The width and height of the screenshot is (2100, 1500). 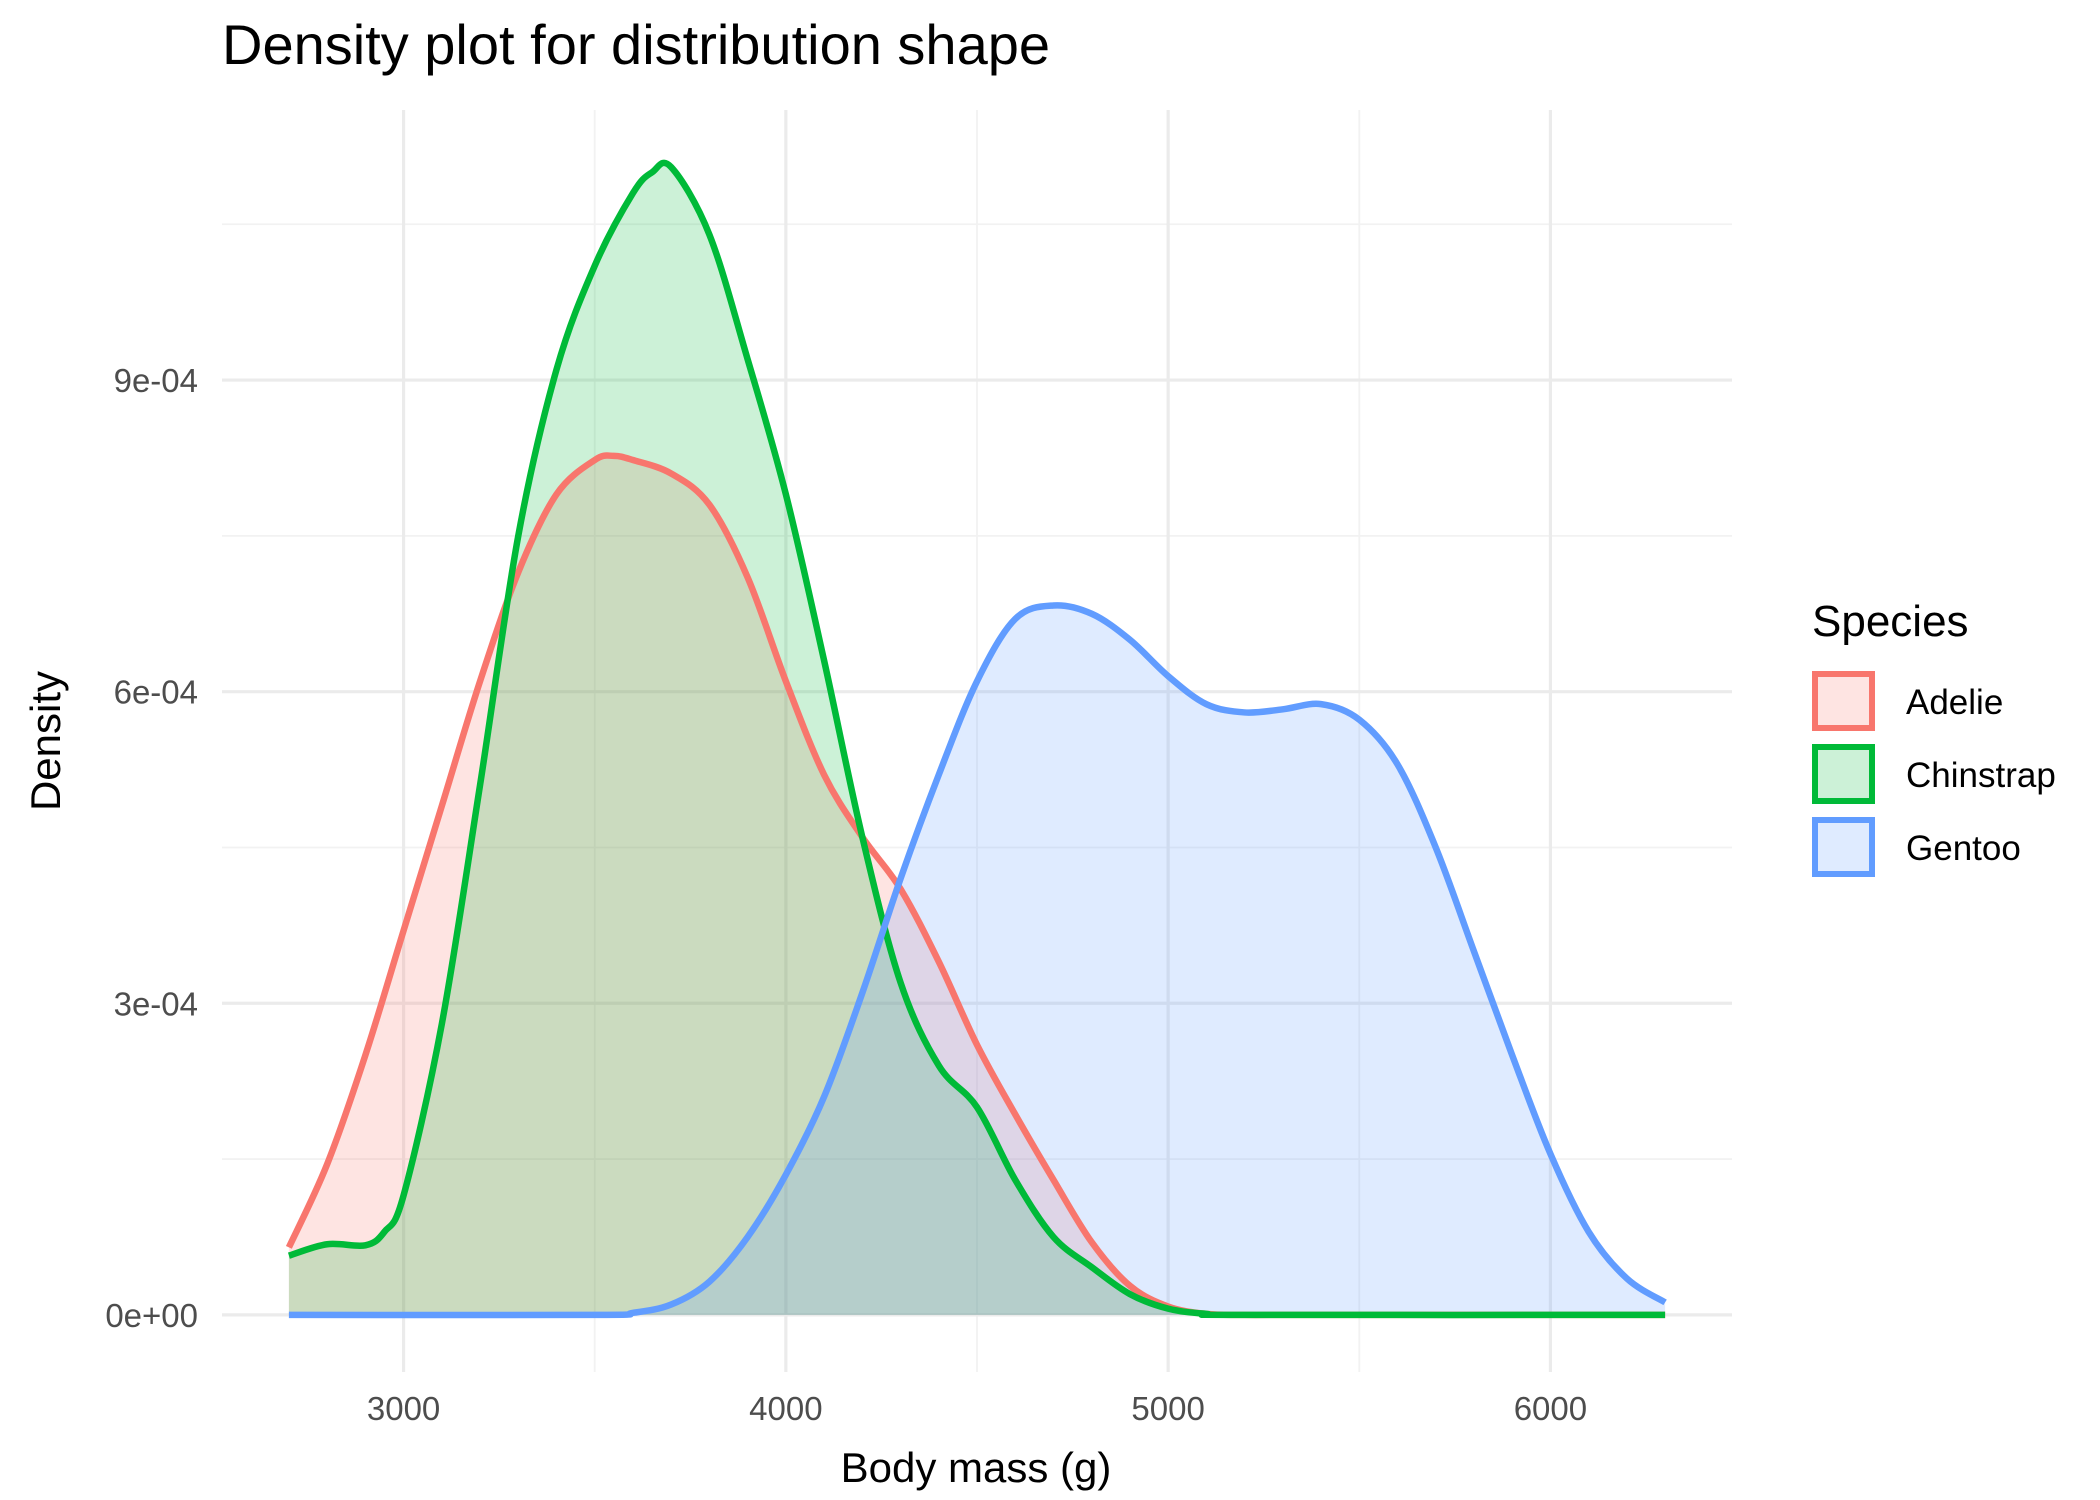 What do you see at coordinates (45, 741) in the screenshot?
I see `y-axis-title: Density` at bounding box center [45, 741].